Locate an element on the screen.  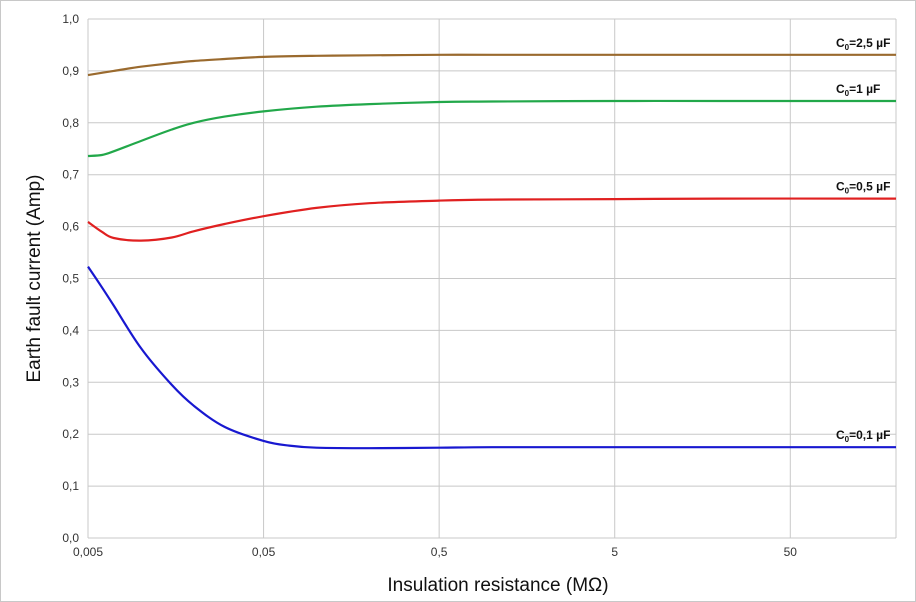
series-label: C0=1 µF is located at coordinates (858, 90).